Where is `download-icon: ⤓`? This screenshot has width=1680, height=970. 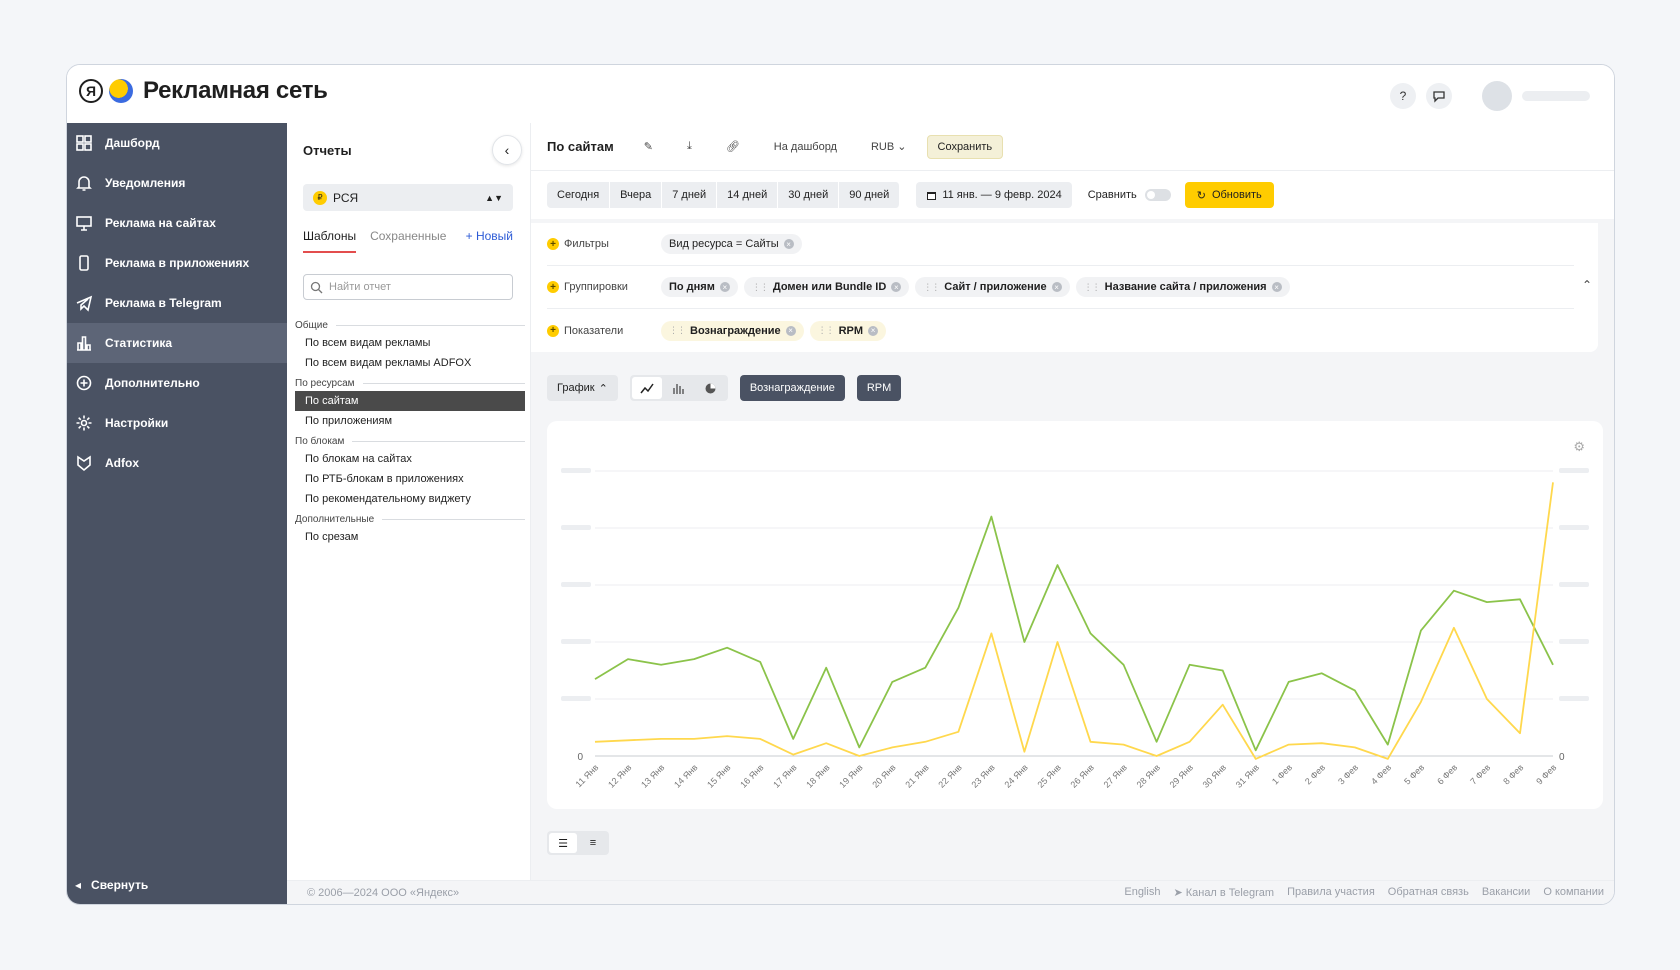
download-icon: ⤓ is located at coordinates (689, 146).